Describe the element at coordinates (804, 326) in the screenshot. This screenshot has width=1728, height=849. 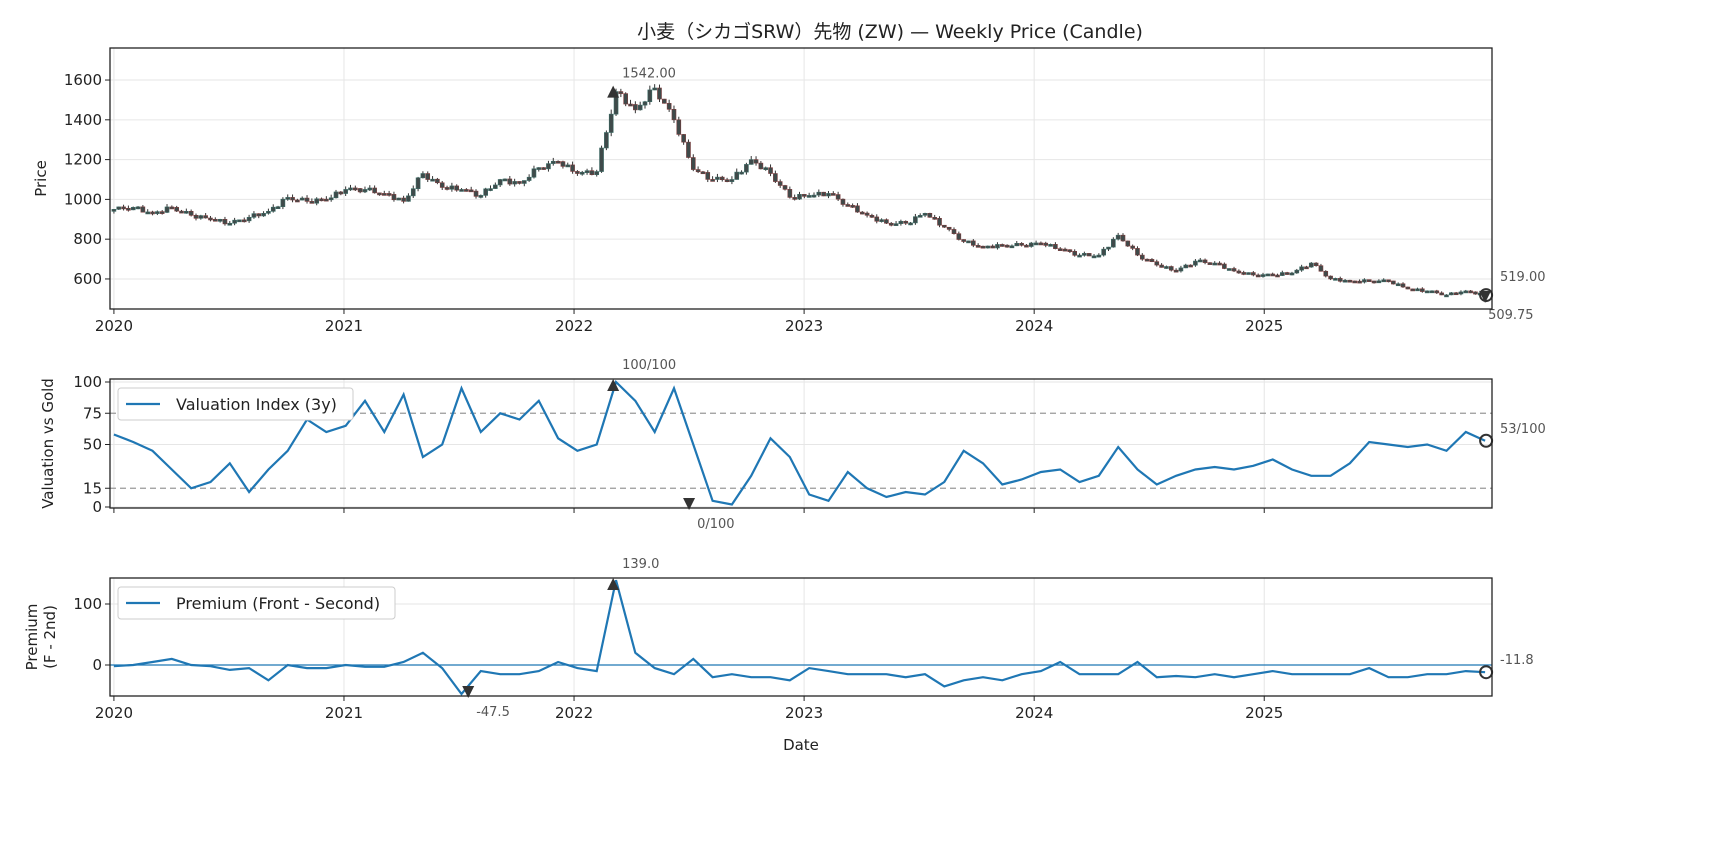
I see `x-tick-label: 2023` at that location.